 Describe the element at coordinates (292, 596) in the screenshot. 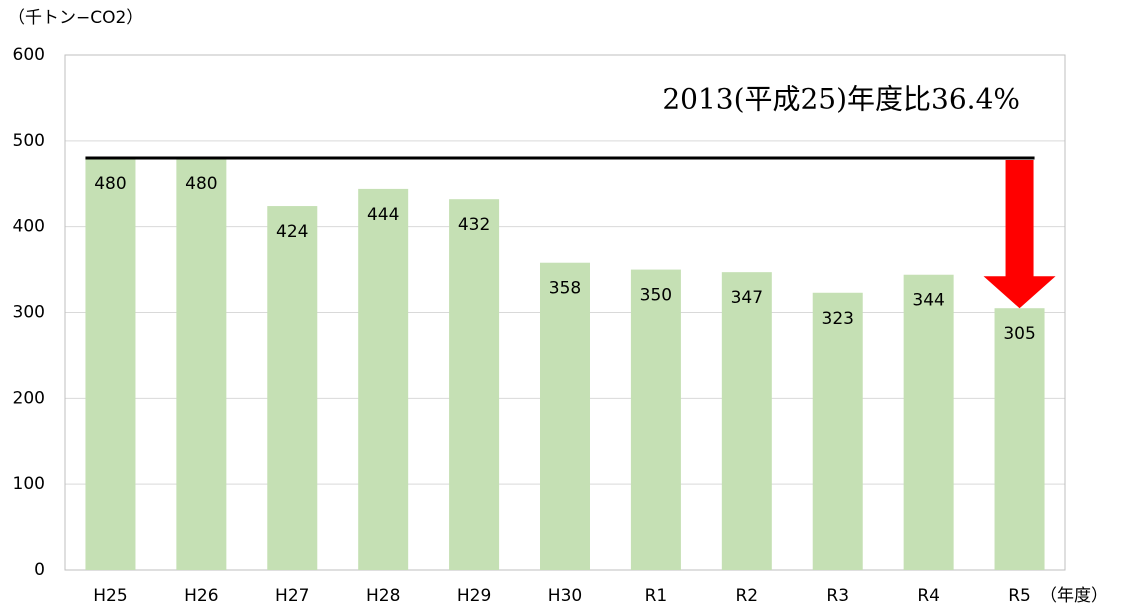

I see `x-tick-label: H27` at that location.